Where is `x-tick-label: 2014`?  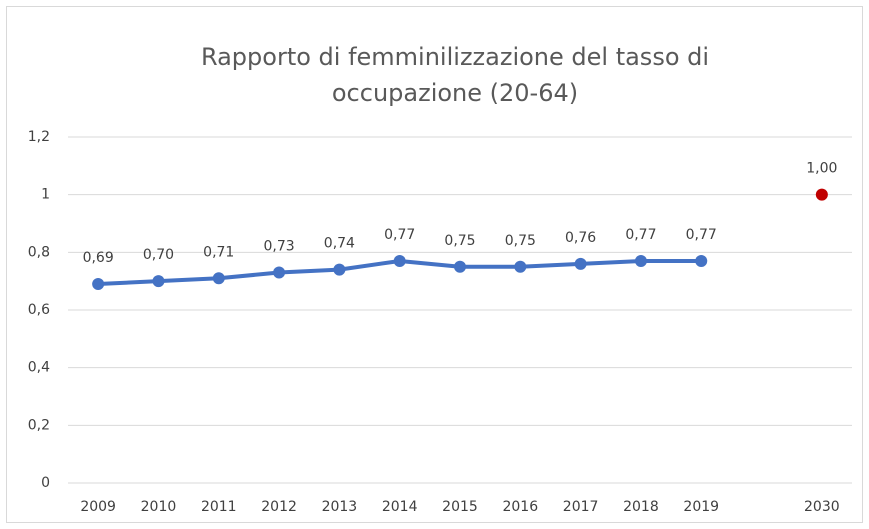 x-tick-label: 2014 is located at coordinates (400, 507).